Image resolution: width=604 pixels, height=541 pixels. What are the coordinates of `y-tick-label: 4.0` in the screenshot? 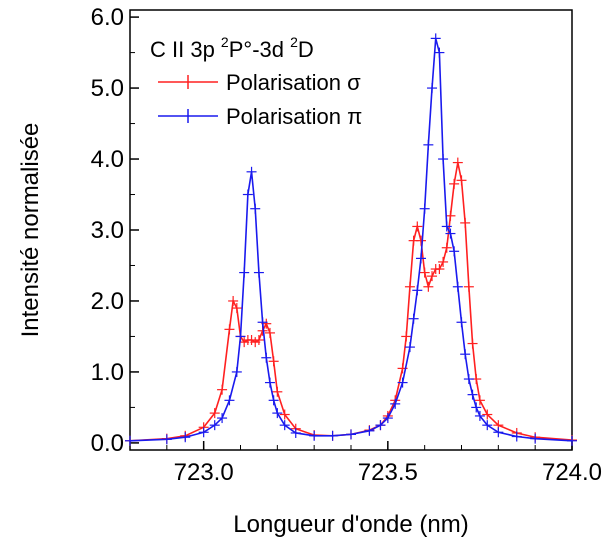 It's located at (107, 159).